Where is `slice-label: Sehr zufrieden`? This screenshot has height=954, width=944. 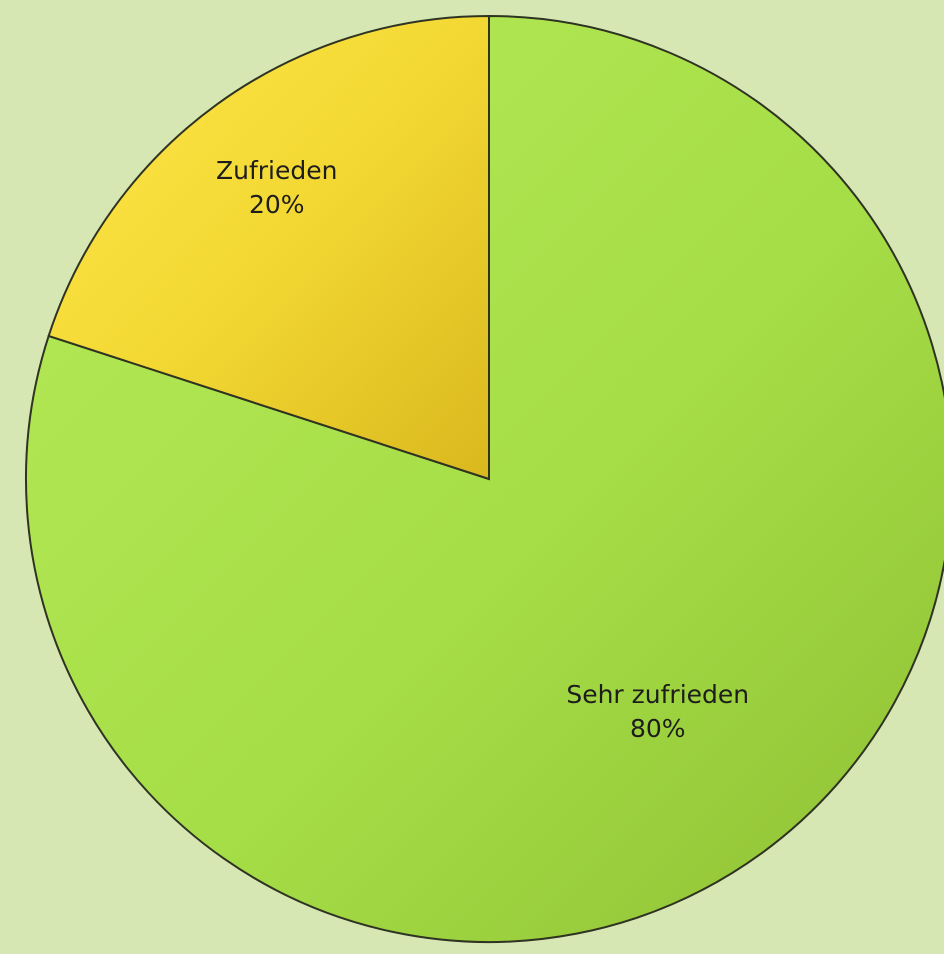 slice-label: Sehr zufrieden is located at coordinates (657, 694).